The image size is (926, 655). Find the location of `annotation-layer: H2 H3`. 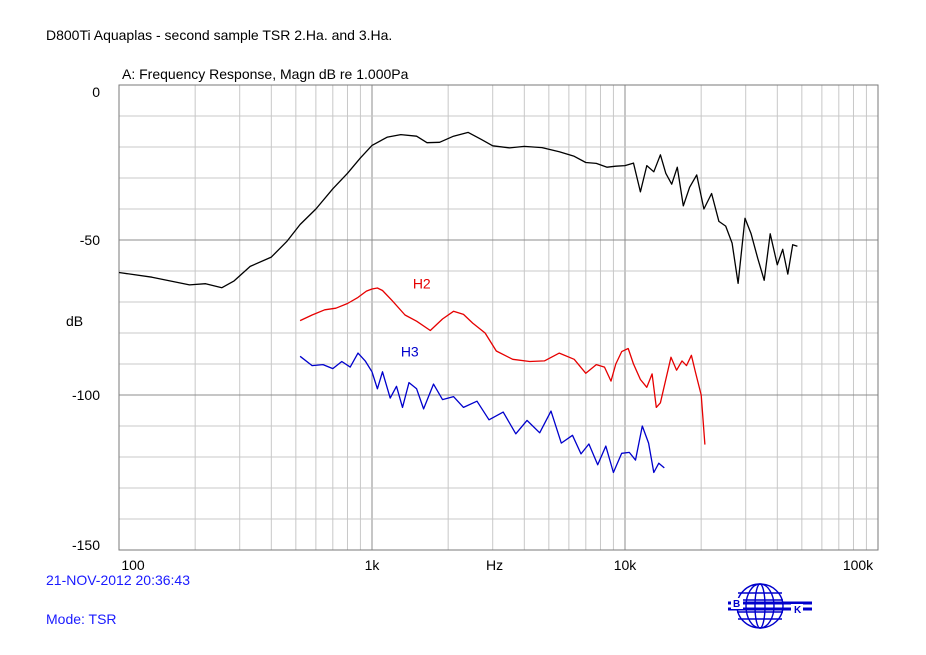

annotation-layer: H2 H3 is located at coordinates (416, 317).